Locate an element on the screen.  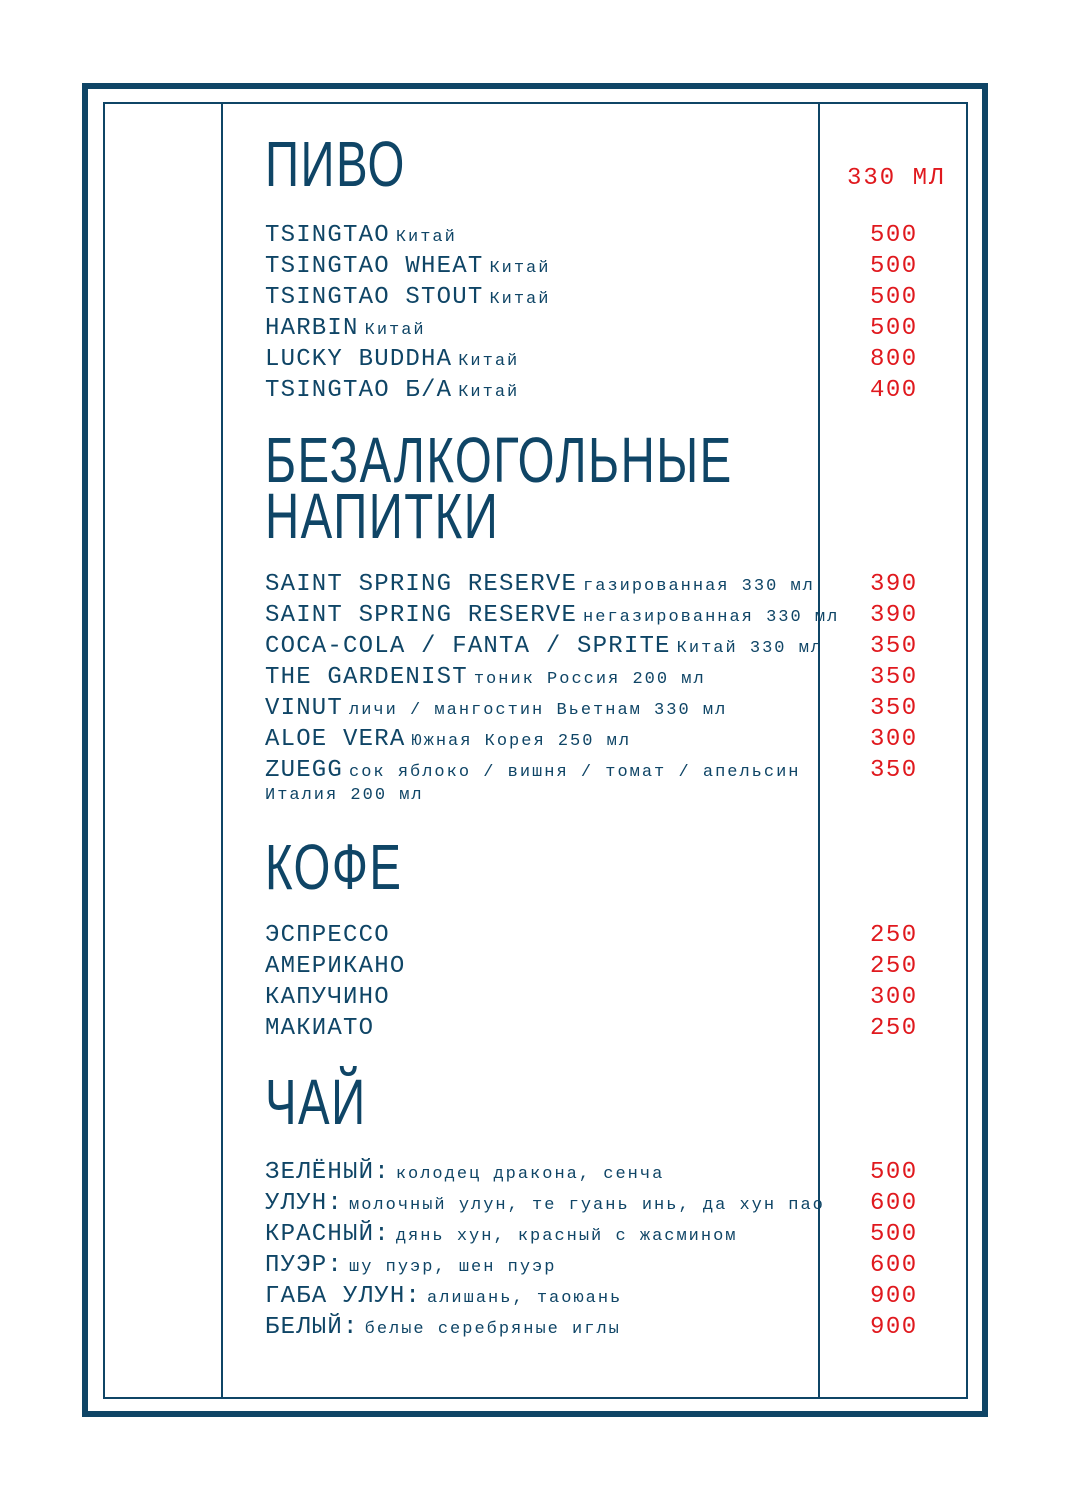
section-title-line: ЧАЙ is located at coordinates (316, 1102).